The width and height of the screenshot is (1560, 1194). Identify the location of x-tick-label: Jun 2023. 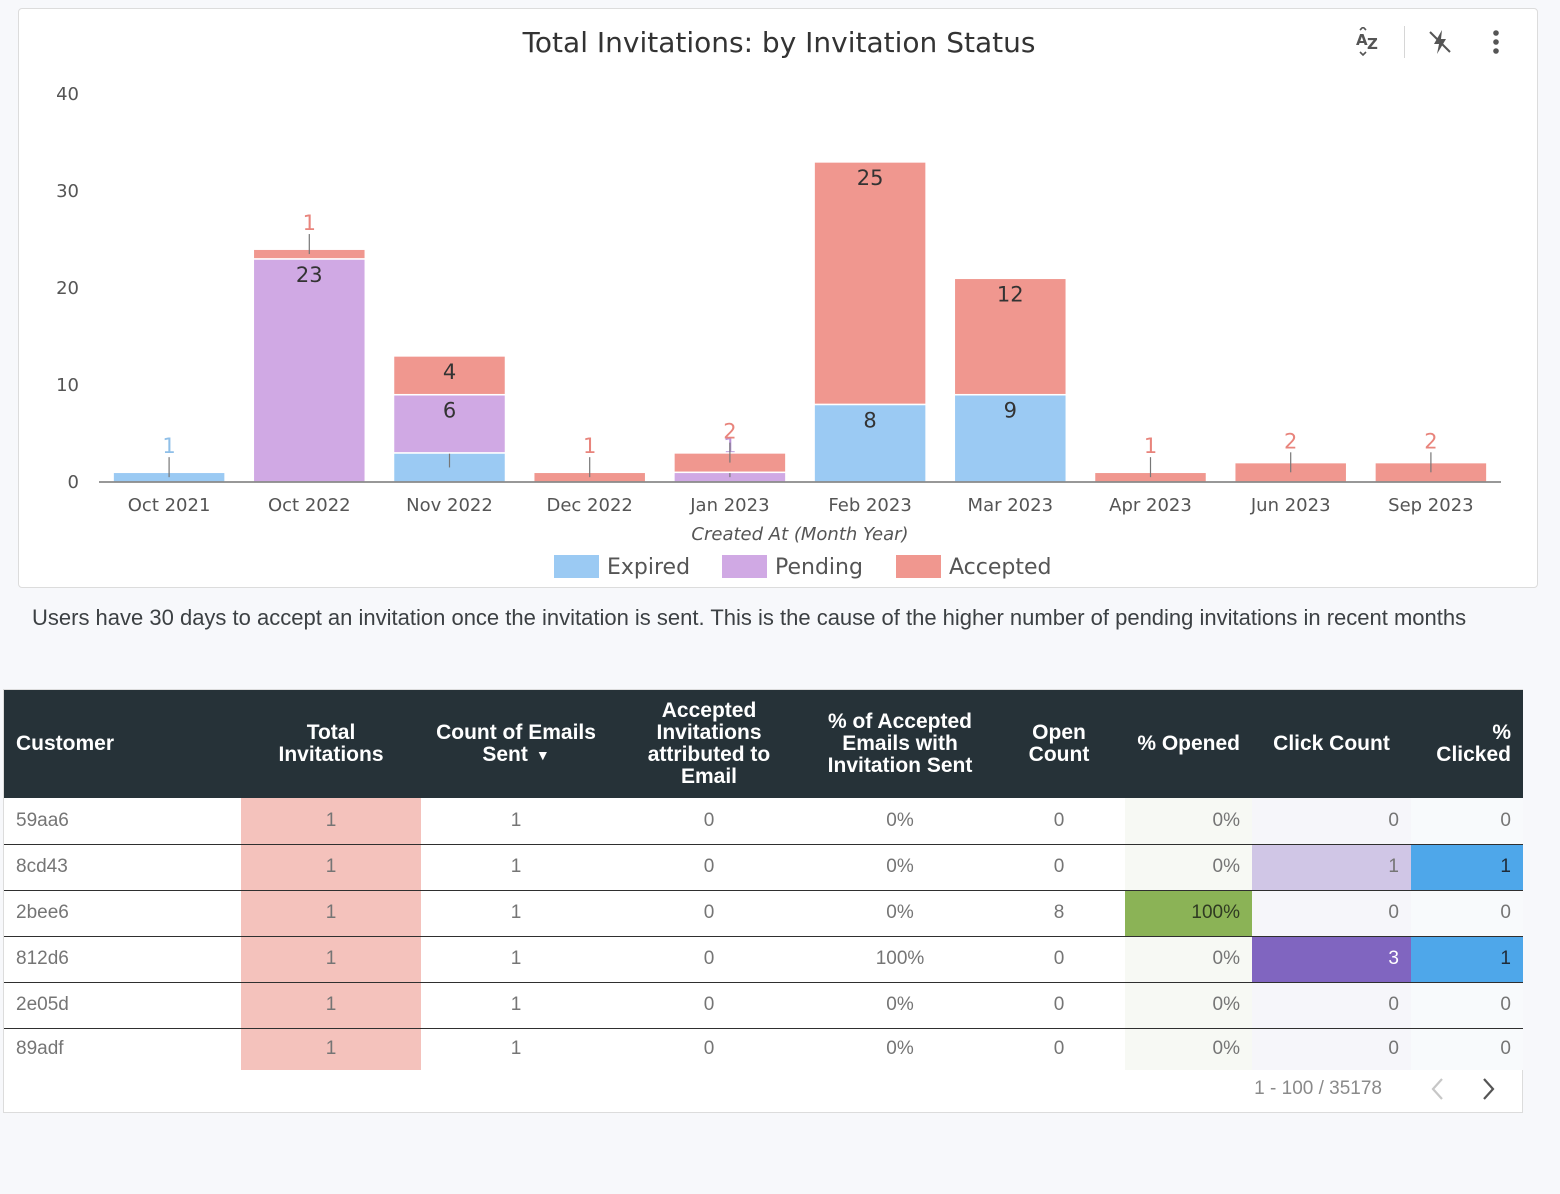
(1290, 505).